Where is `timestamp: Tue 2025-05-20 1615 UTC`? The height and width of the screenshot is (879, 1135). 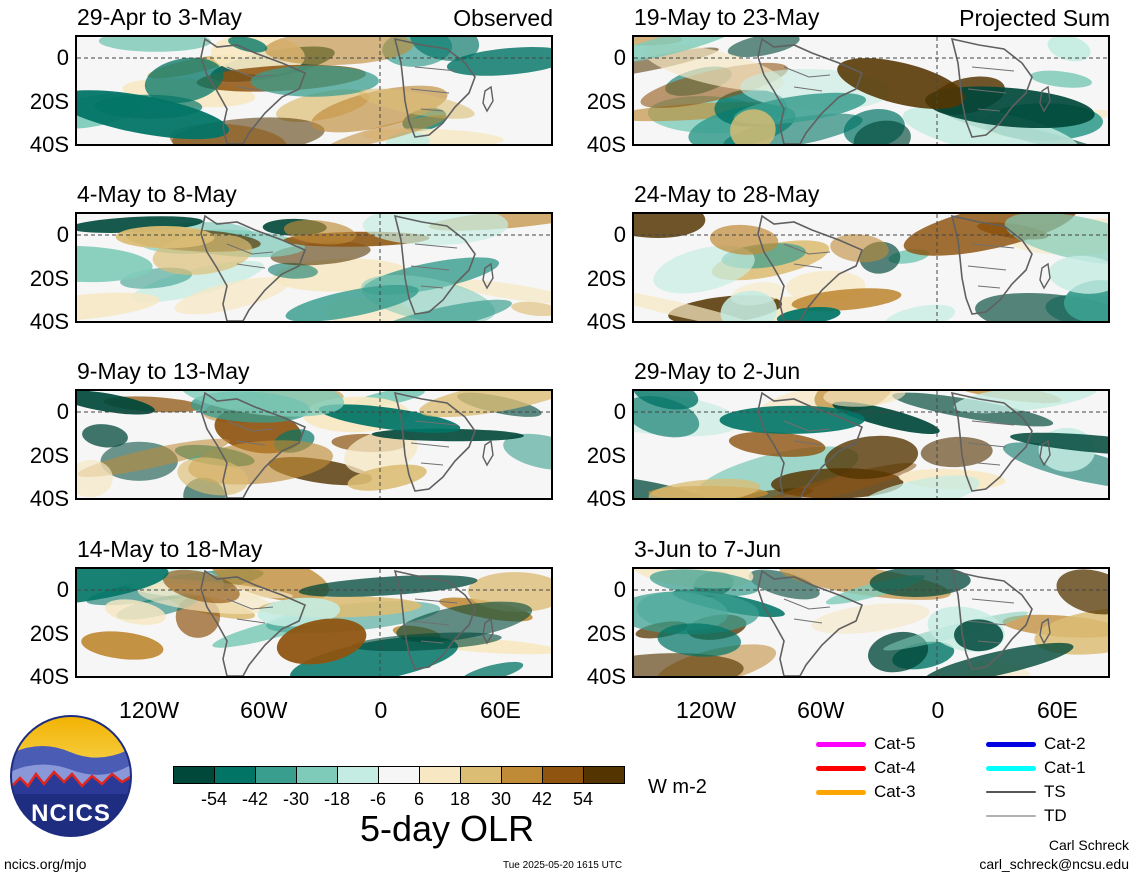 timestamp: Tue 2025-05-20 1615 UTC is located at coordinates (563, 865).